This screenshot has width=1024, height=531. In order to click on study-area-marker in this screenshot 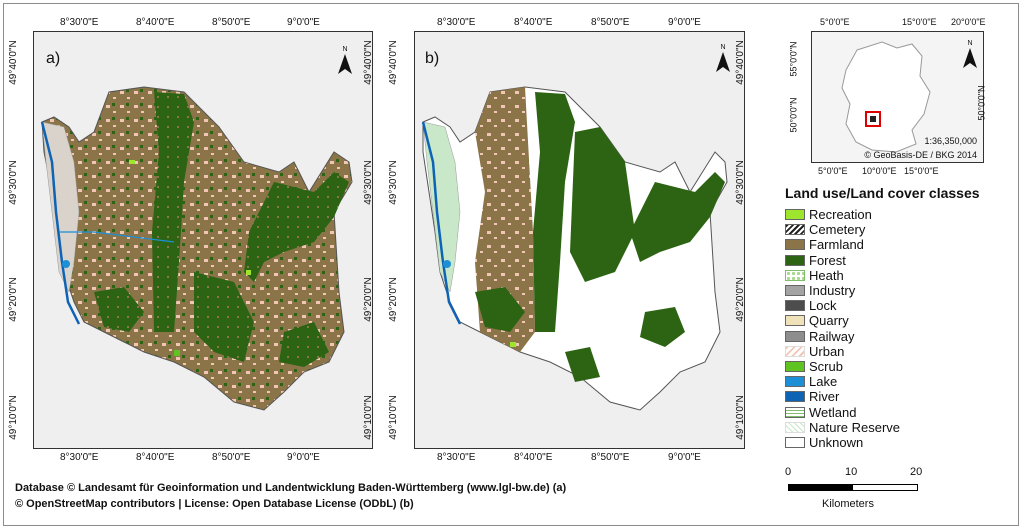, I will do `click(873, 119)`.